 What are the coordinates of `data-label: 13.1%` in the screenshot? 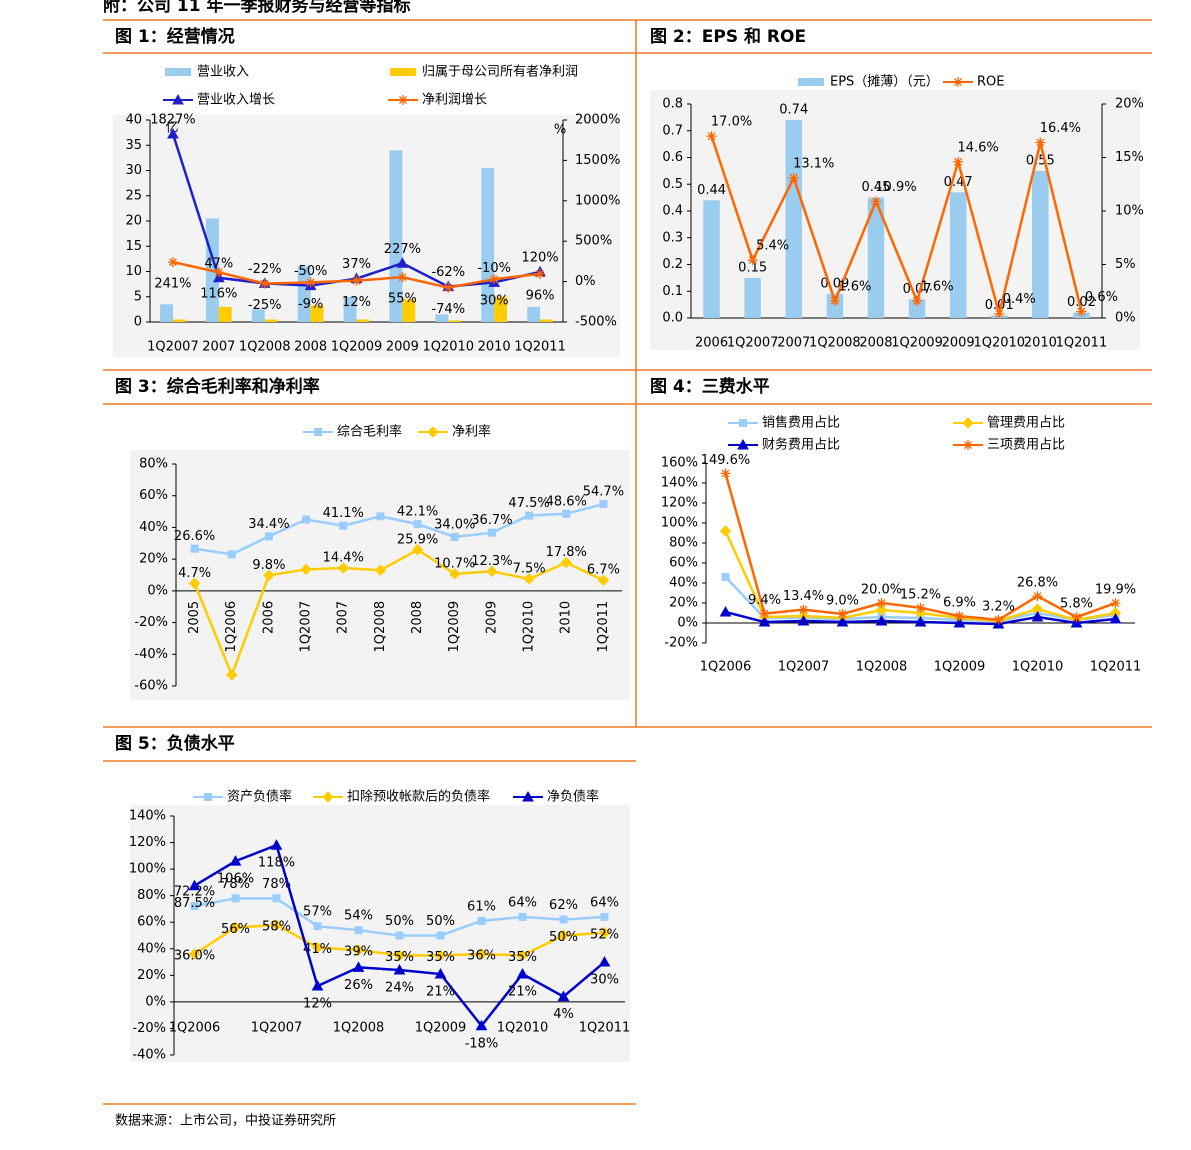 It's located at (813, 163).